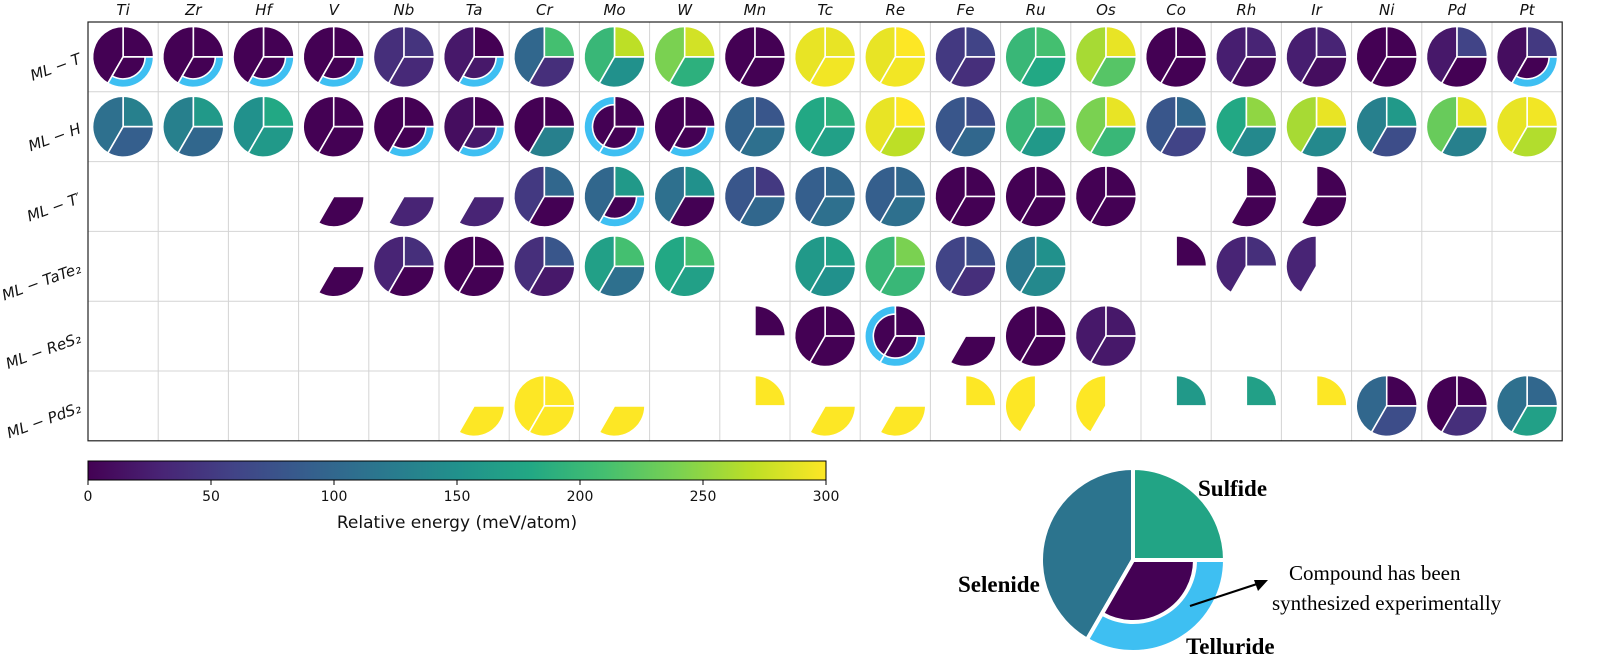  What do you see at coordinates (193, 10) in the screenshot?
I see `column-label: Zr` at bounding box center [193, 10].